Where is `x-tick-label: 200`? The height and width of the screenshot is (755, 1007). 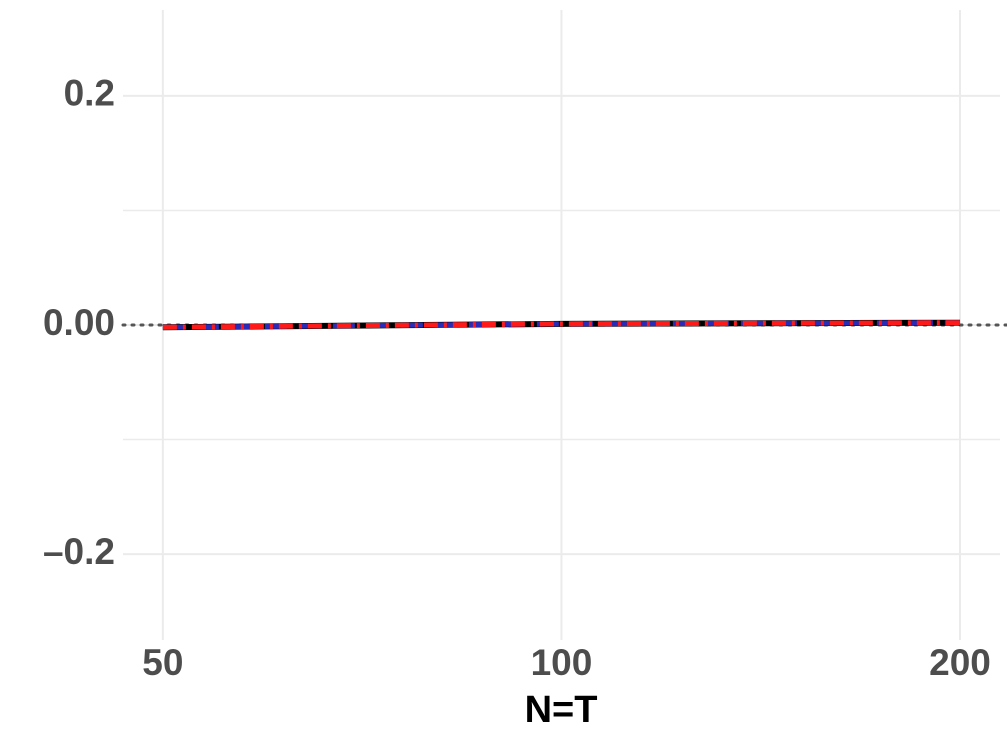 x-tick-label: 200 is located at coordinates (960, 662).